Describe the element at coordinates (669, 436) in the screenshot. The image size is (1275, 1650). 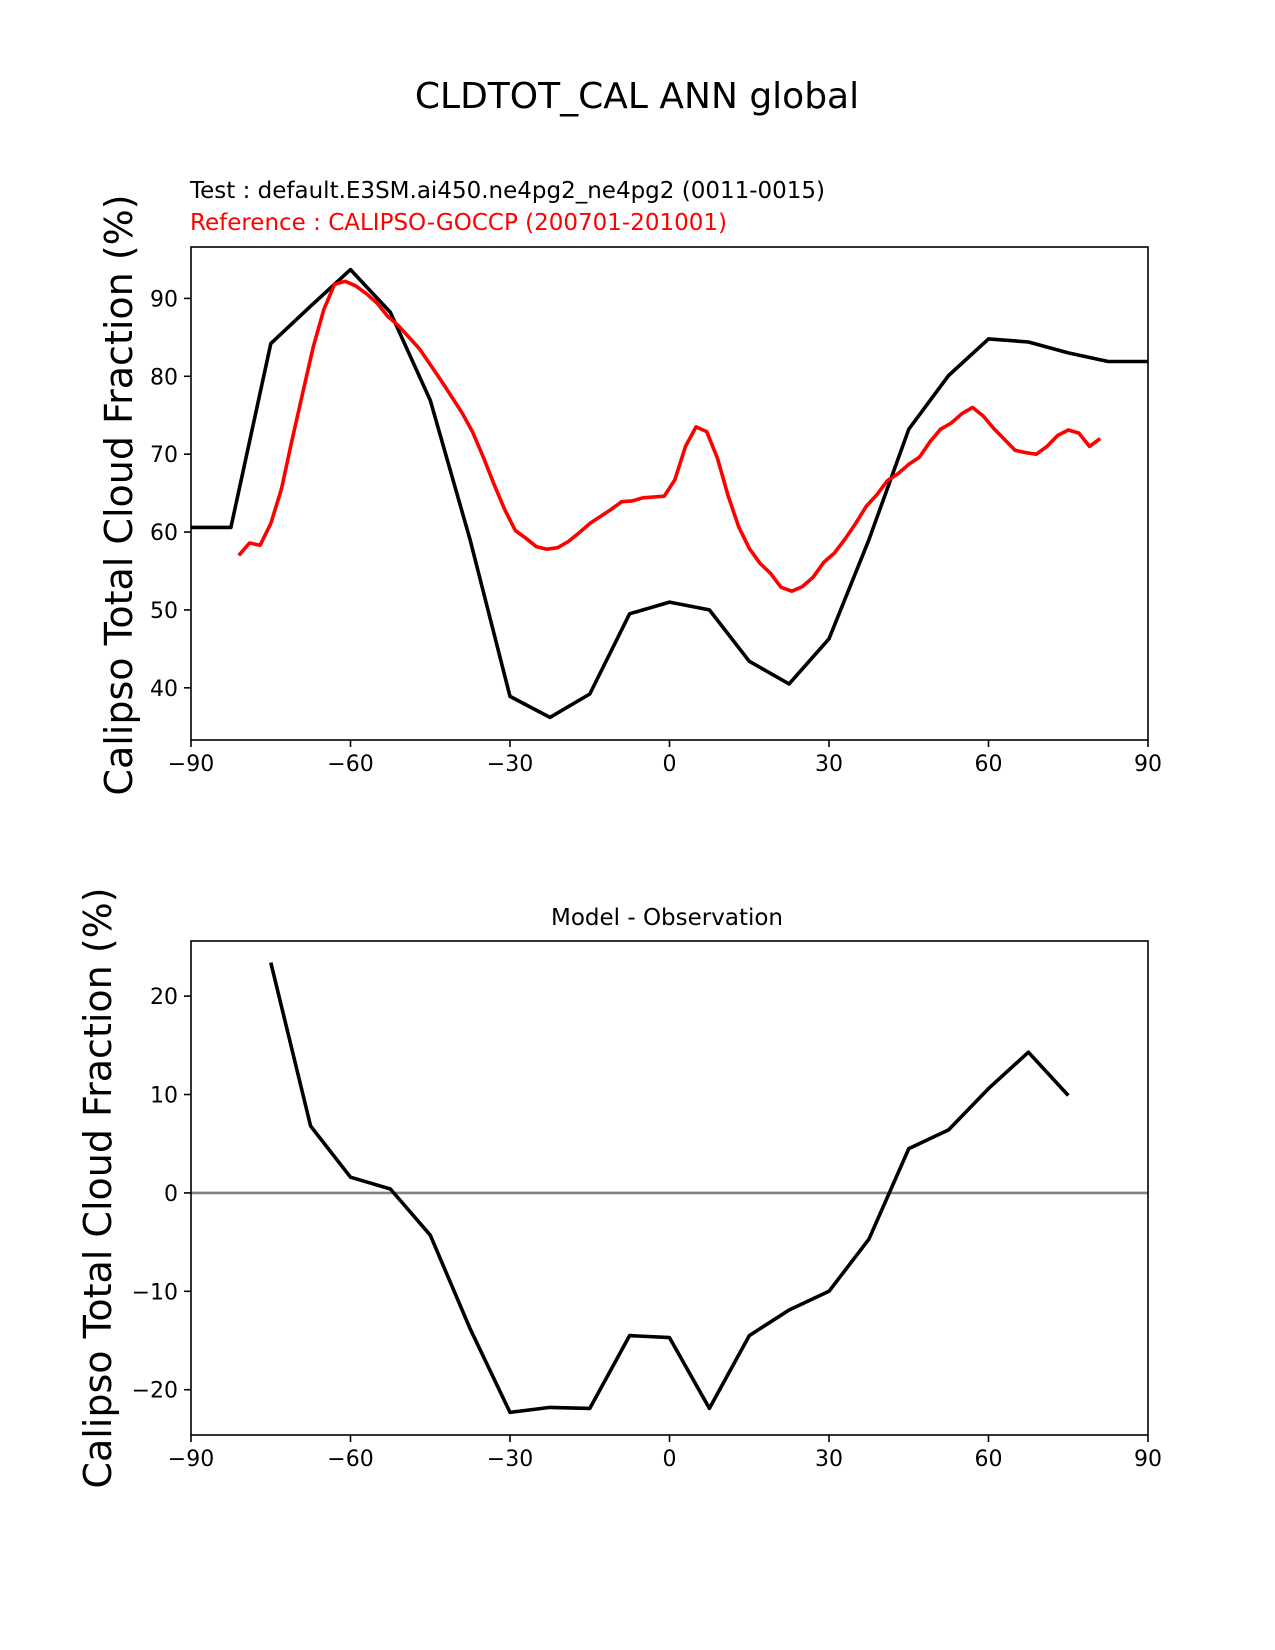
I see `reference-series-line` at that location.